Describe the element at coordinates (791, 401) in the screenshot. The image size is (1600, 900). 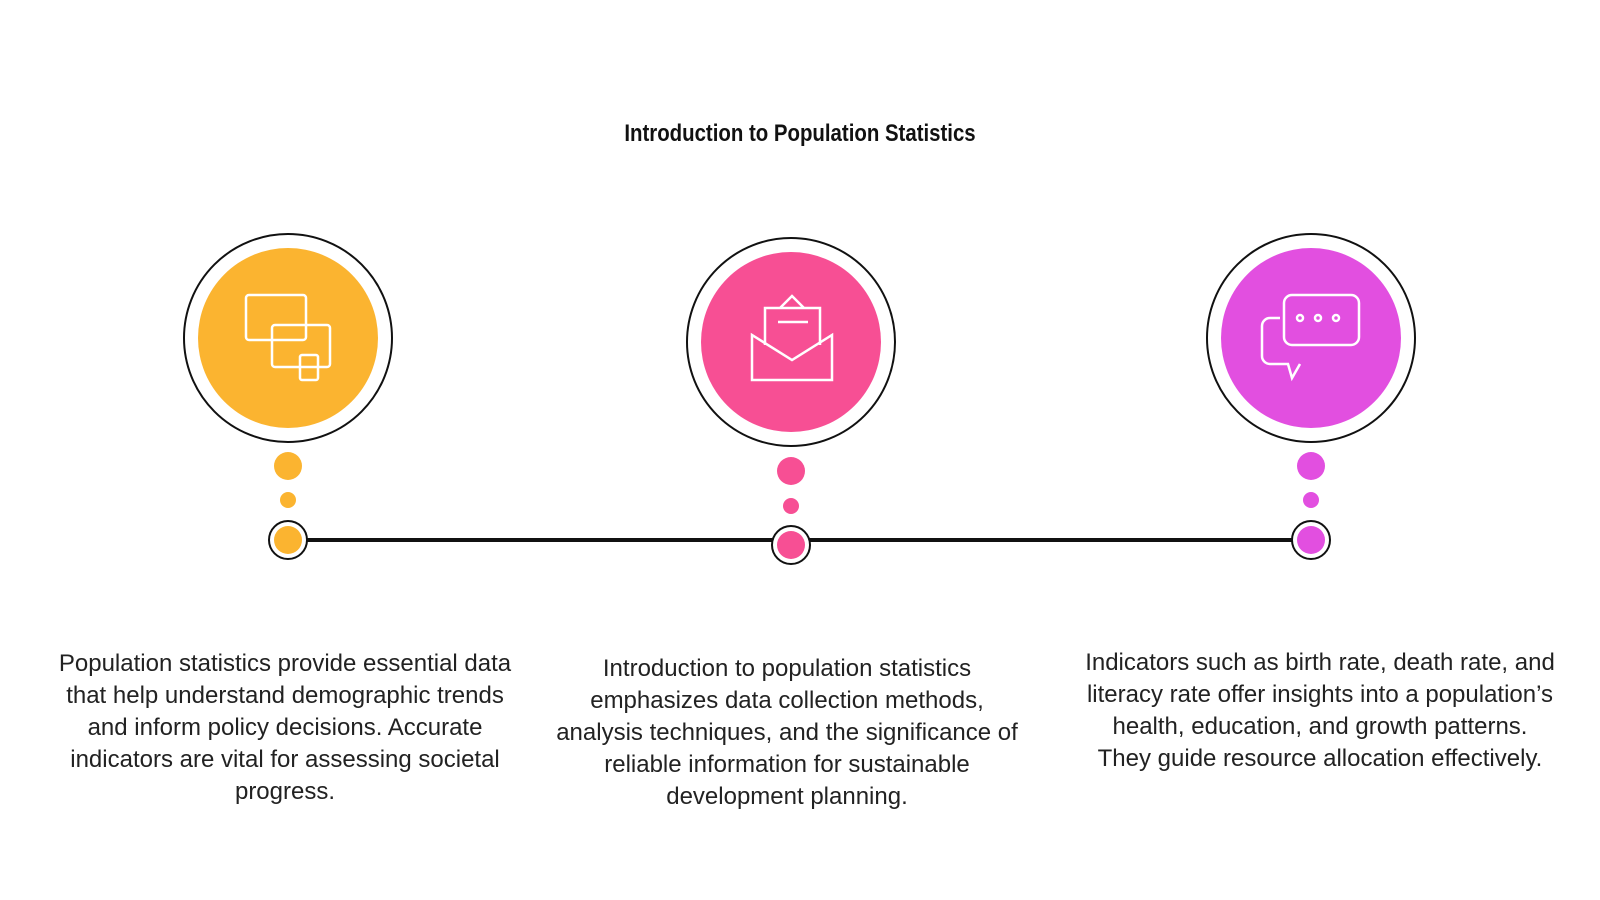
I see `step-2-marker` at that location.